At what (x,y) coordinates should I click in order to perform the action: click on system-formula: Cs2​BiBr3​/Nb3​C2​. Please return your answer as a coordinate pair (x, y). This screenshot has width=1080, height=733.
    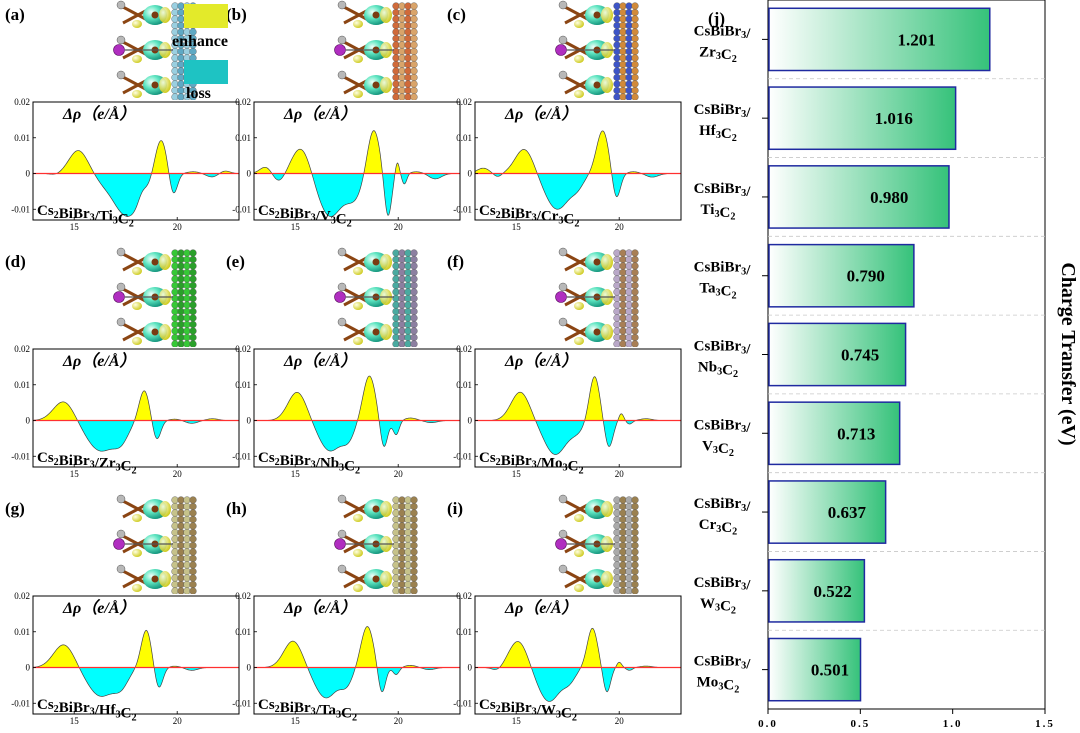
    Looking at the image, I should click on (309, 463).